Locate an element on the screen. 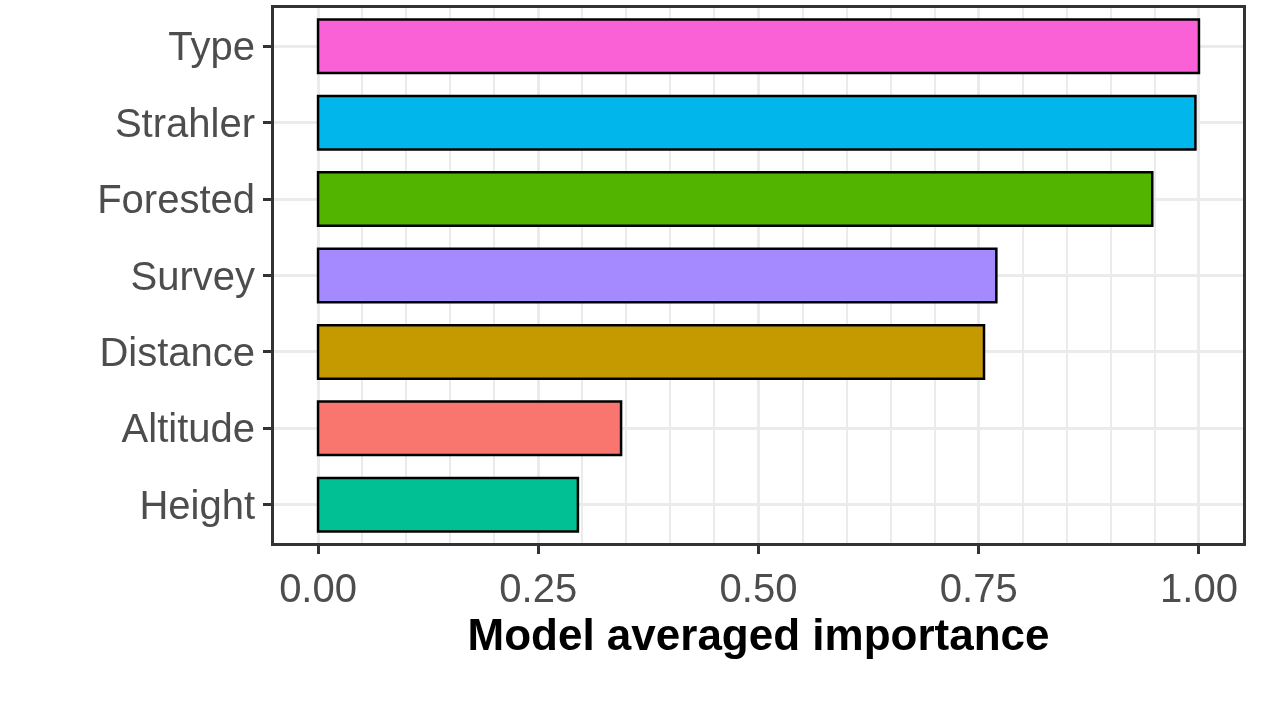 The height and width of the screenshot is (711, 1261). x-tick-label: 1.00 is located at coordinates (1199, 588).